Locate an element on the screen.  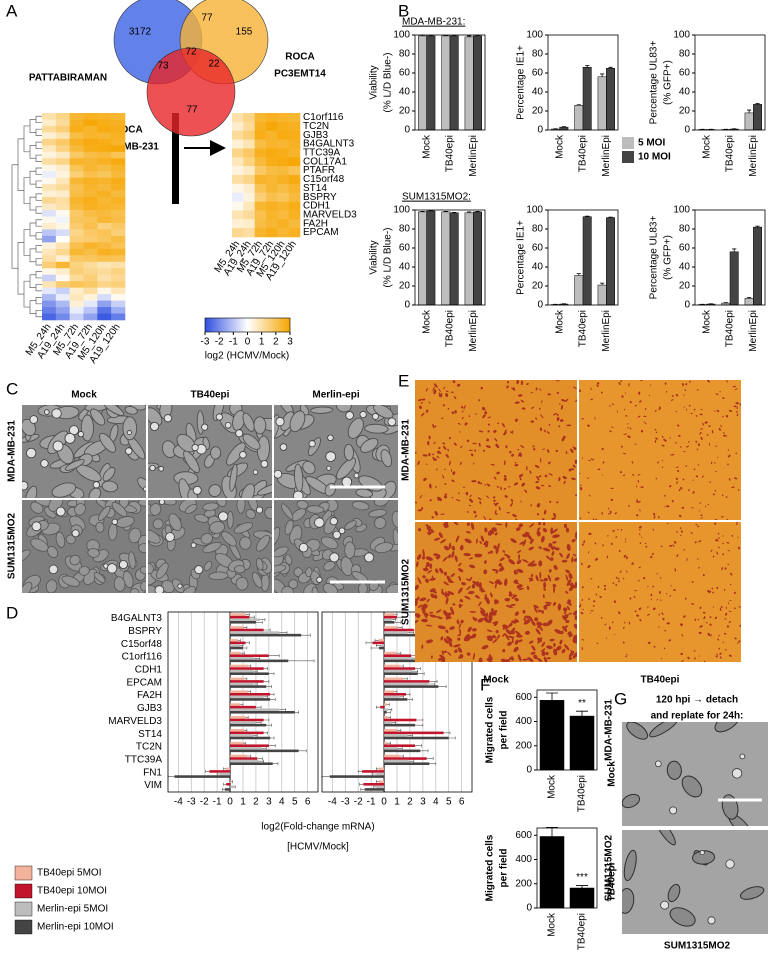
y-axis-label: Migrated cells is located at coordinates (490, 867).